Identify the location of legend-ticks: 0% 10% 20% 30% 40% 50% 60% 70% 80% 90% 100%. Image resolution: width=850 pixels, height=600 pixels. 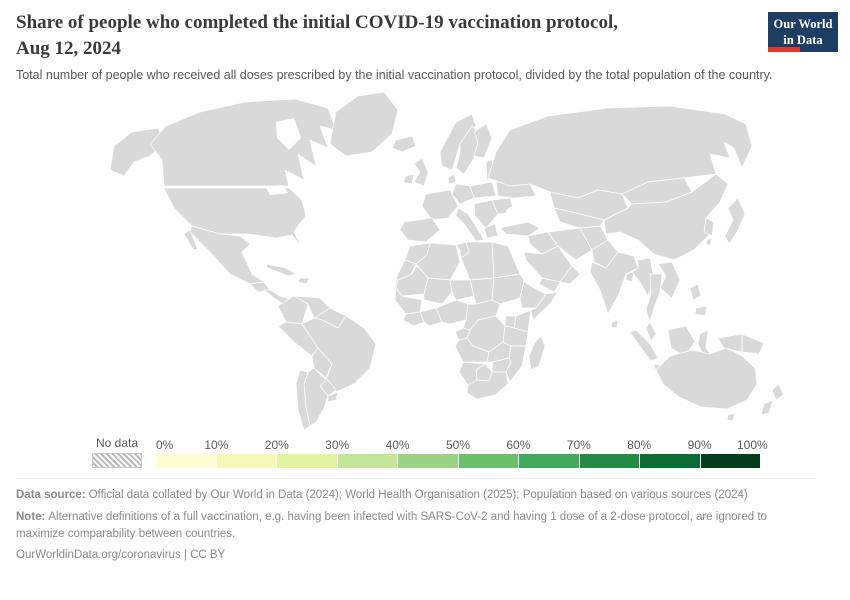
(462, 446).